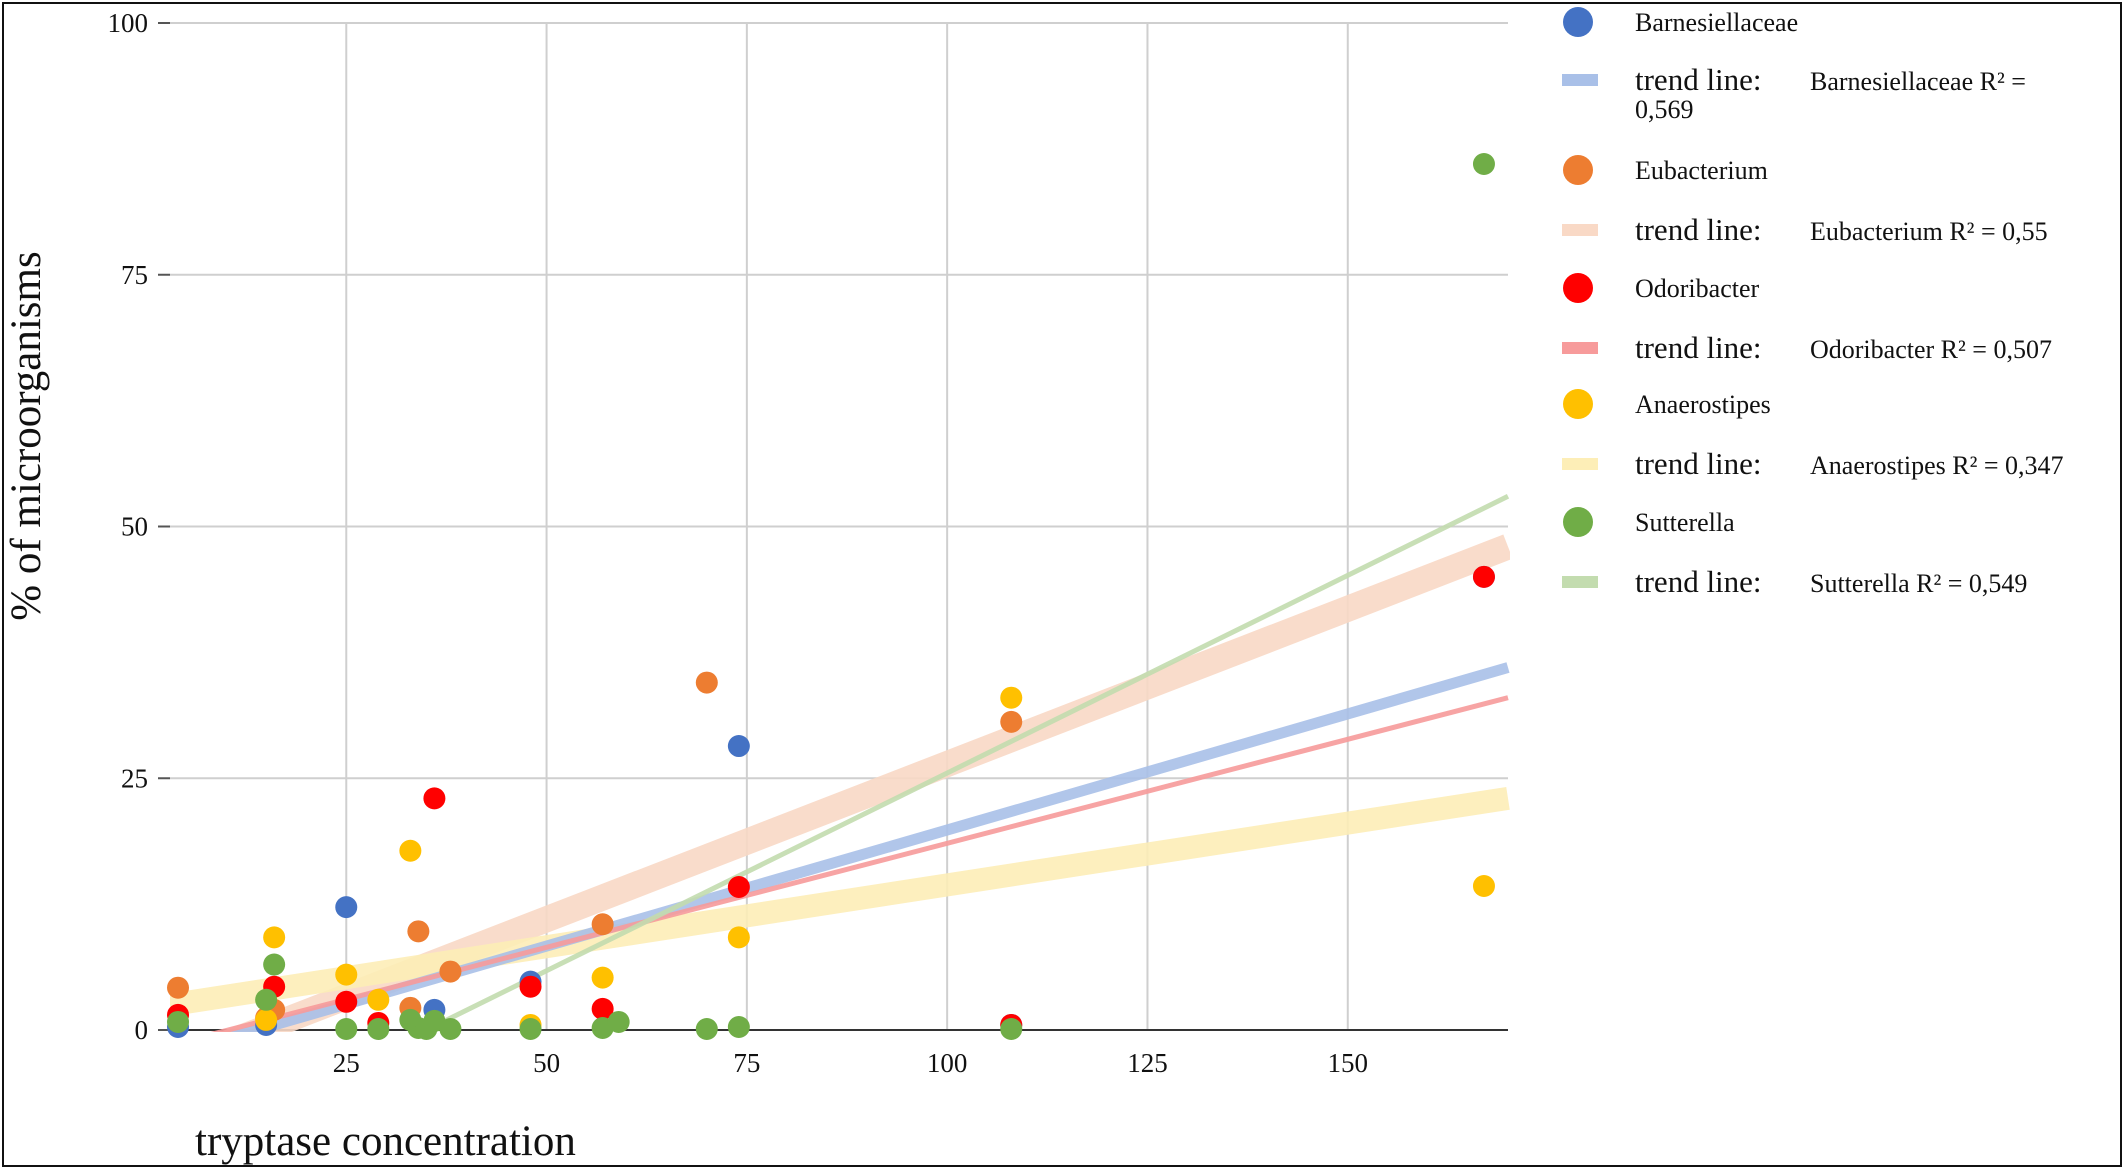 This screenshot has width=2128, height=1173. Describe the element at coordinates (1813, 303) in the screenshot. I see `legend: Barnesiellaceae trend line` at that location.